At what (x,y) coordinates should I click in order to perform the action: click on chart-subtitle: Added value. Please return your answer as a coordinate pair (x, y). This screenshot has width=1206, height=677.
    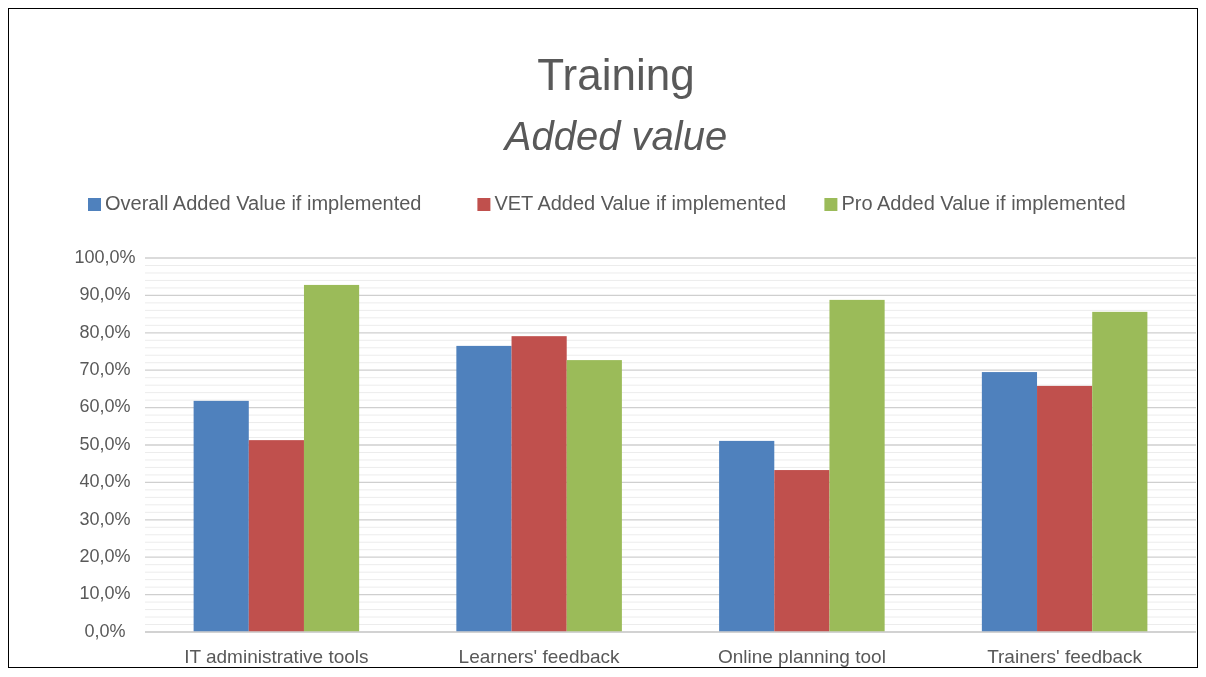
    Looking at the image, I should click on (615, 136).